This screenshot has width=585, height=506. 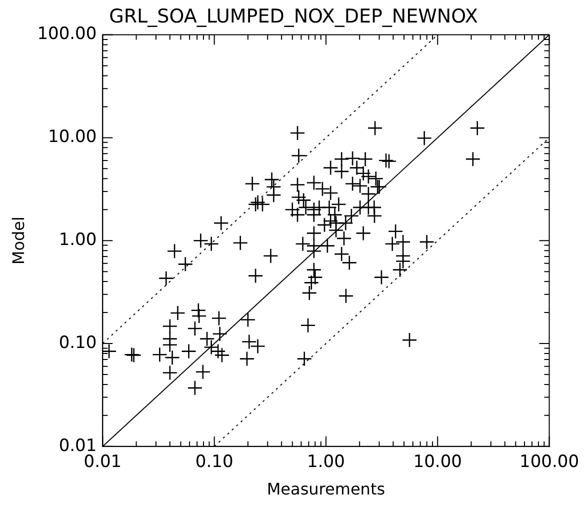 What do you see at coordinates (326, 462) in the screenshot?
I see `x-tick-label: 1.00` at bounding box center [326, 462].